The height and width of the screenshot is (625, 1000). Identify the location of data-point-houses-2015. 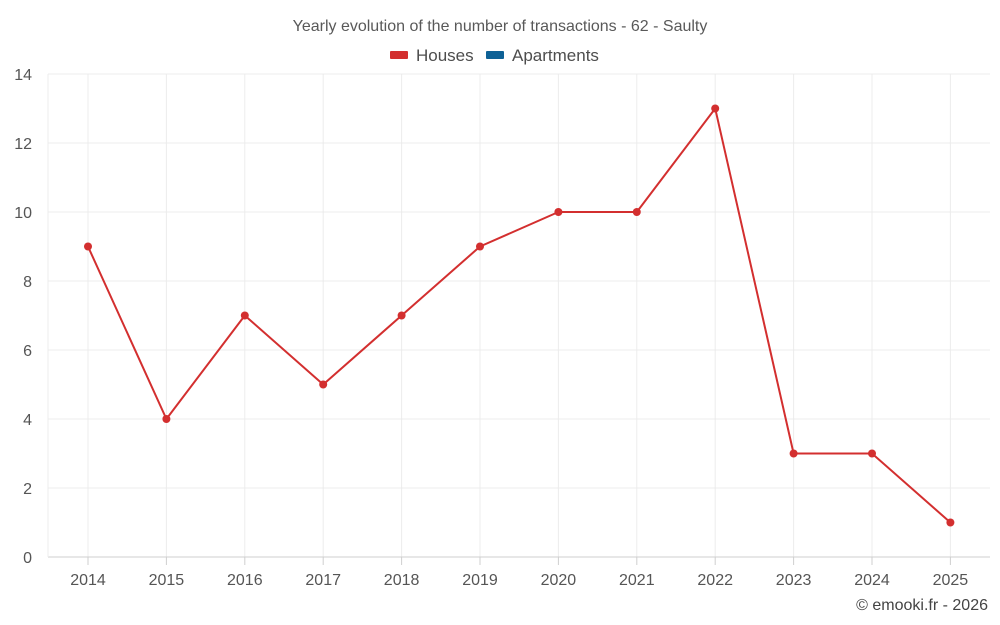
(166, 419).